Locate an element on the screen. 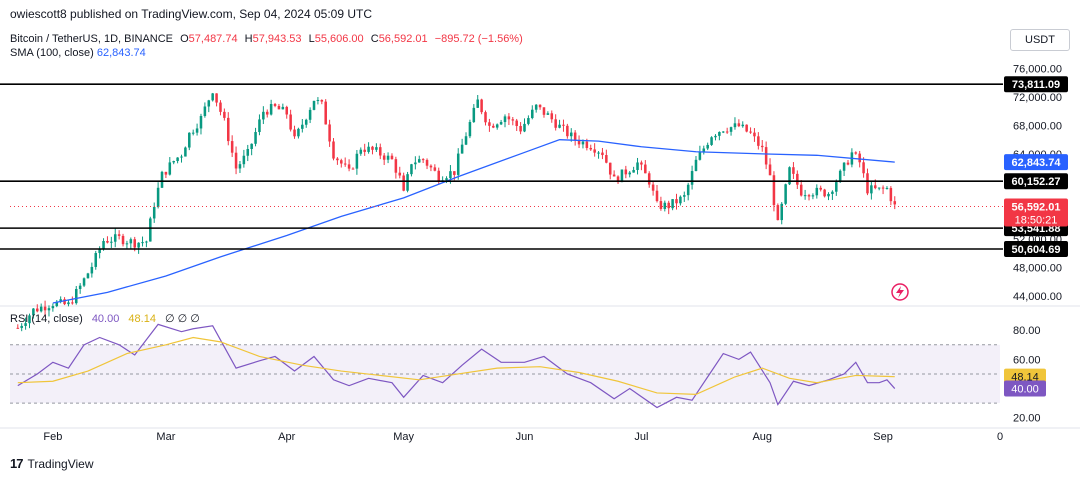  rsi-value: 40.00 is located at coordinates (105, 319).